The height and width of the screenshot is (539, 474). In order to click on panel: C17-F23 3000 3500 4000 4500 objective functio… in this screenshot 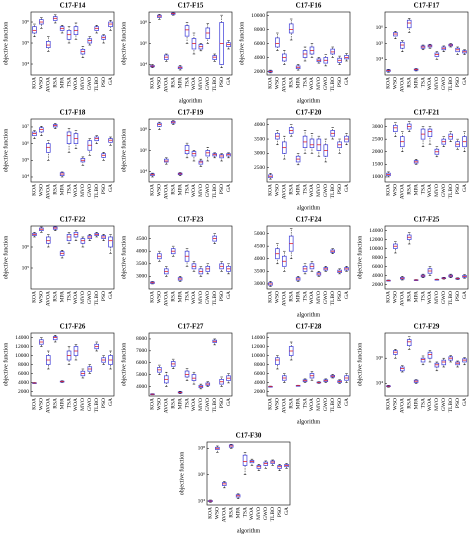, I will do `click(176, 261)`.